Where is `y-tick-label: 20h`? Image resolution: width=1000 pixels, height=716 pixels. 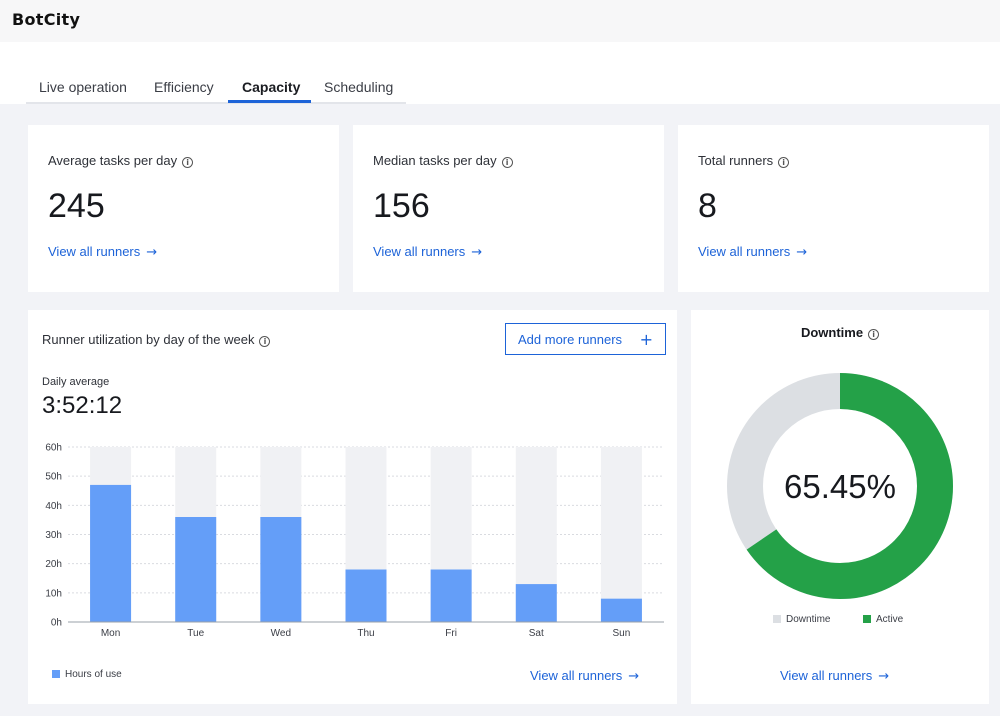 y-tick-label: 20h is located at coordinates (53, 564).